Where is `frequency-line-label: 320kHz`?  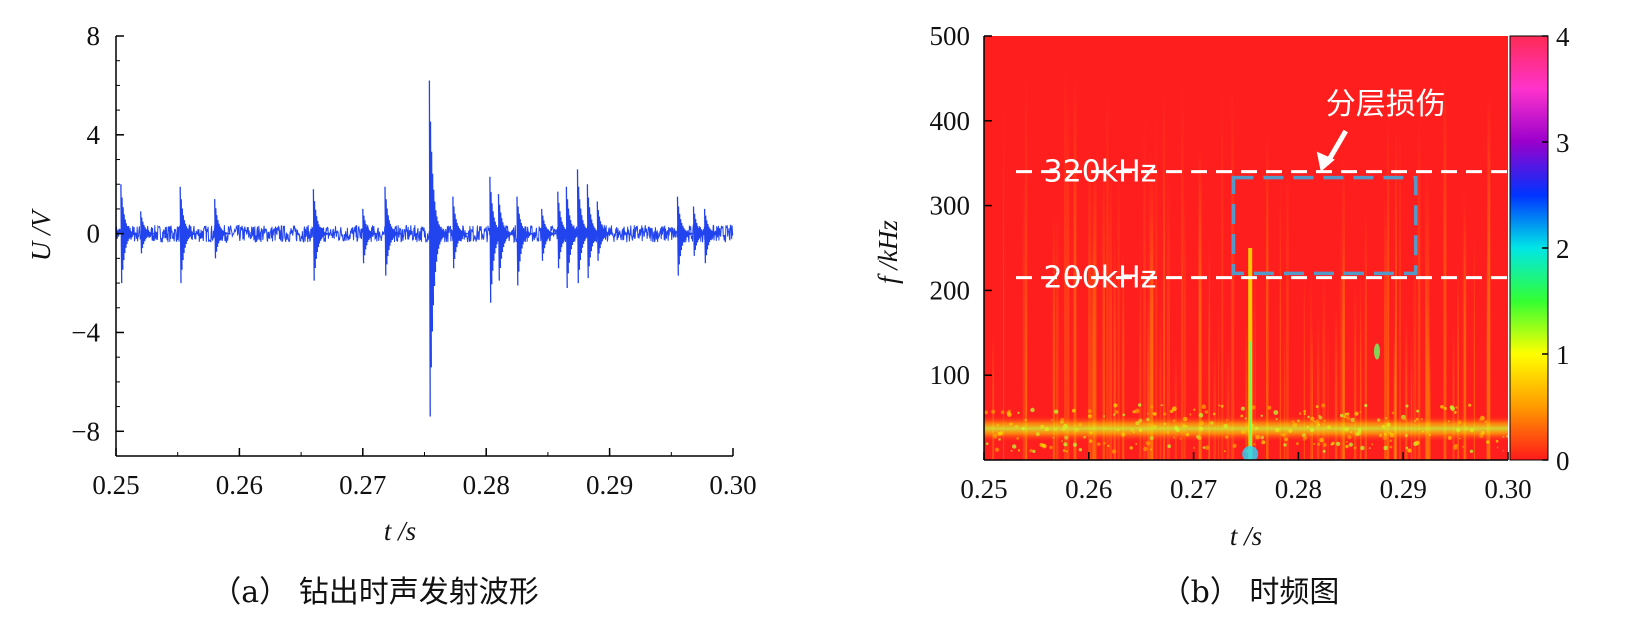
frequency-line-label: 320kHz is located at coordinates (1100, 172).